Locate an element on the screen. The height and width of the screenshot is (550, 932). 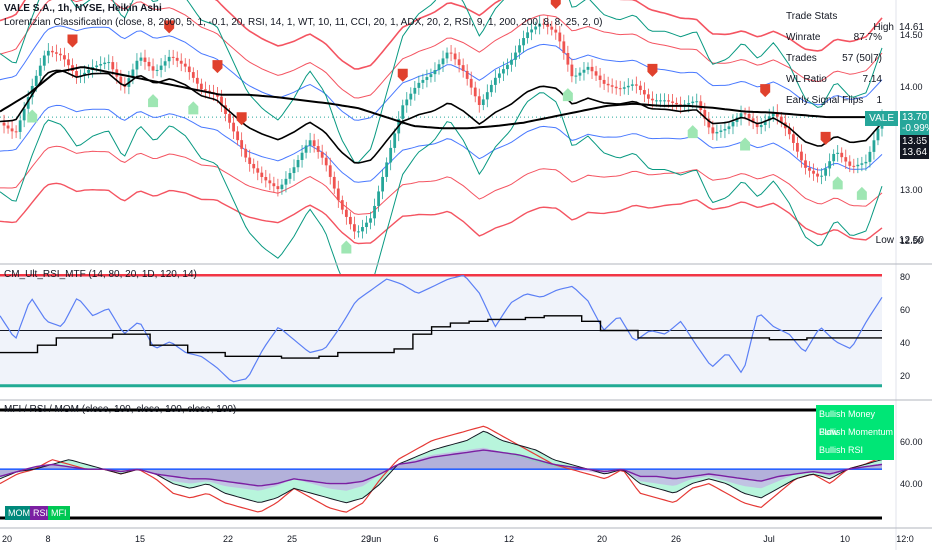
high-label: High is located at coordinates (883, 27).